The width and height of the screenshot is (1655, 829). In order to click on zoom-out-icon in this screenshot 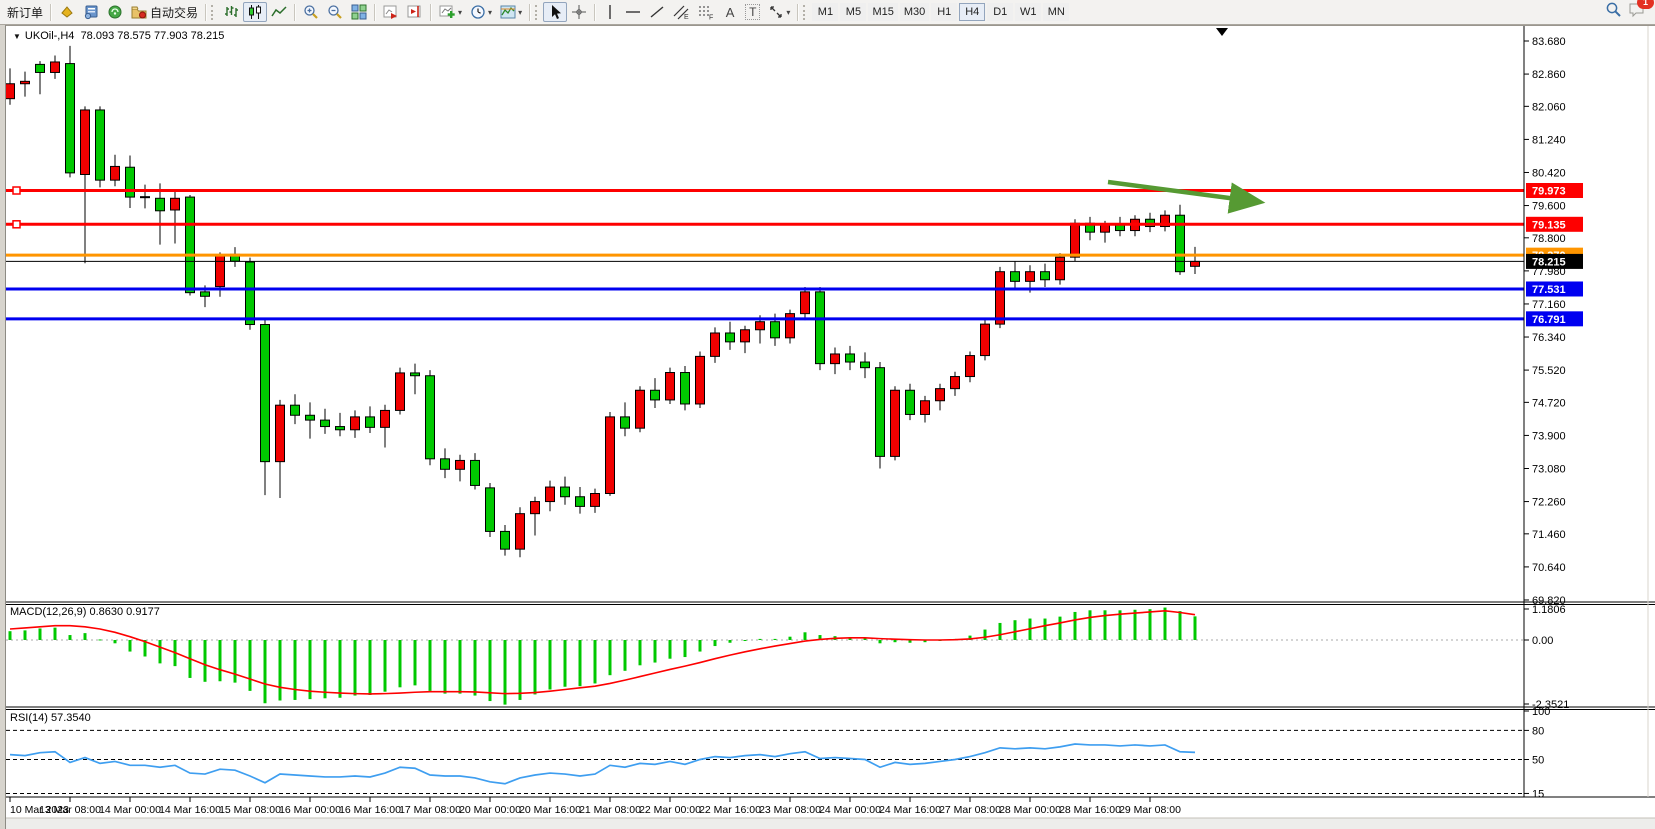, I will do `click(335, 12)`.